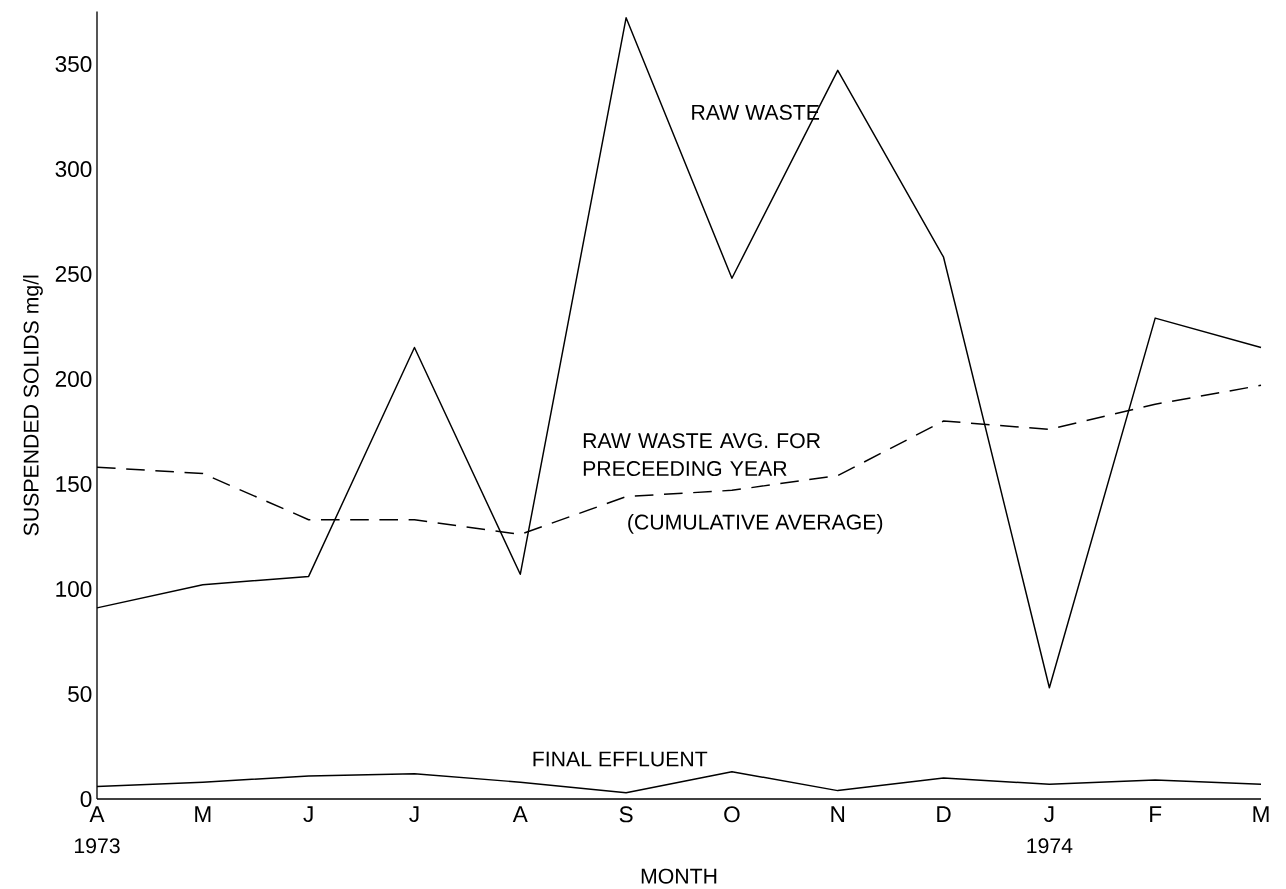 Image resolution: width=1286 pixels, height=889 pixels. I want to click on y-tick-label: 0, so click(86, 799).